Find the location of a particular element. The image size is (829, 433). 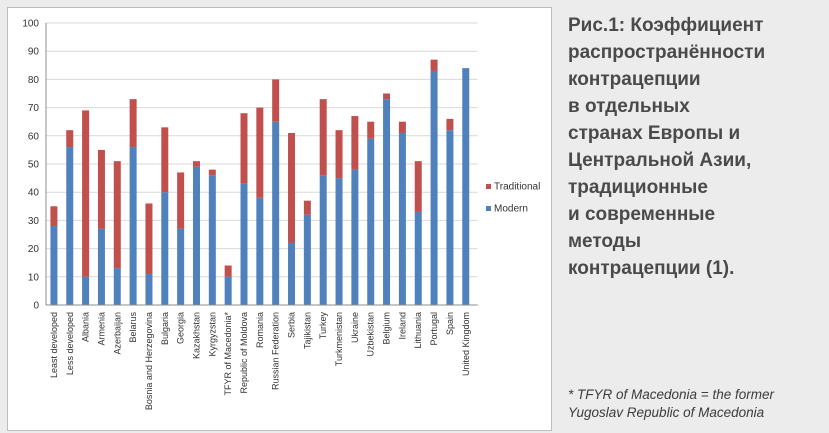

x-tick-label: Belgium is located at coordinates (387, 328).